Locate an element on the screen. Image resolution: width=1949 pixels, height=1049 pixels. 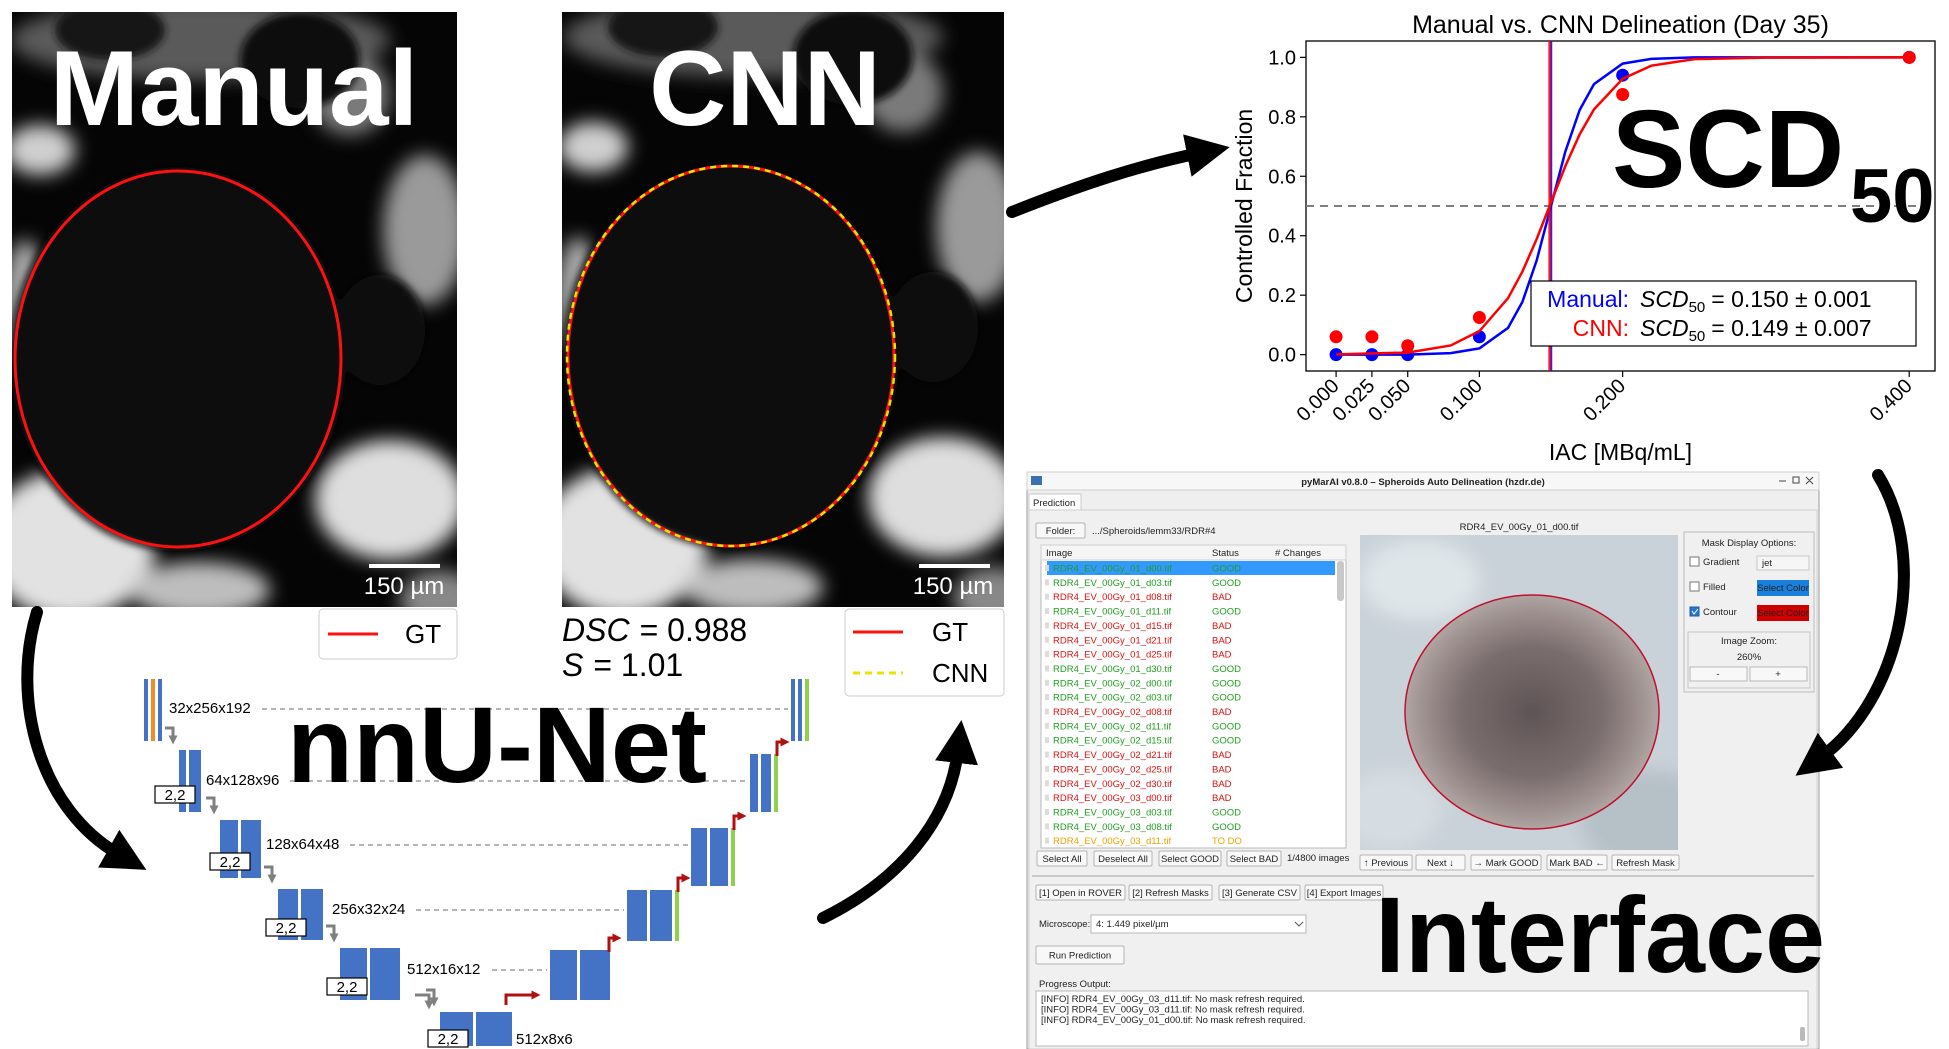
panel-title: CNN is located at coordinates (765, 88).